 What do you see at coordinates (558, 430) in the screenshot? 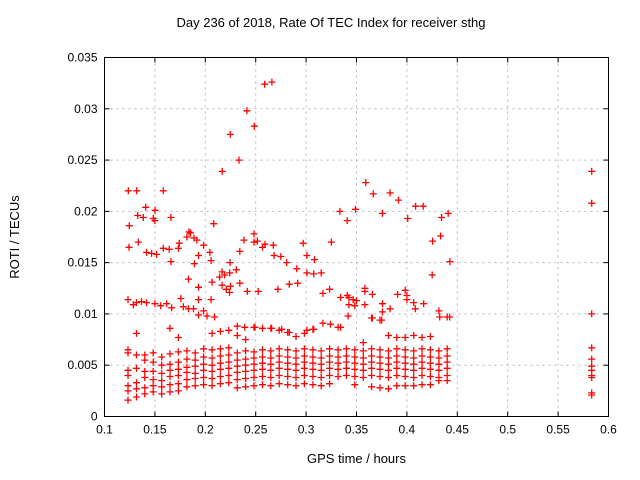
I see `x-tick-label: 0.55` at bounding box center [558, 430].